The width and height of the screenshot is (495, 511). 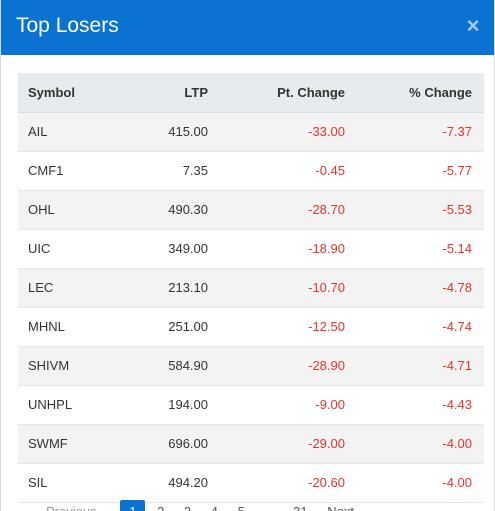 I want to click on cell-ltp: 490.30, so click(x=163, y=210).